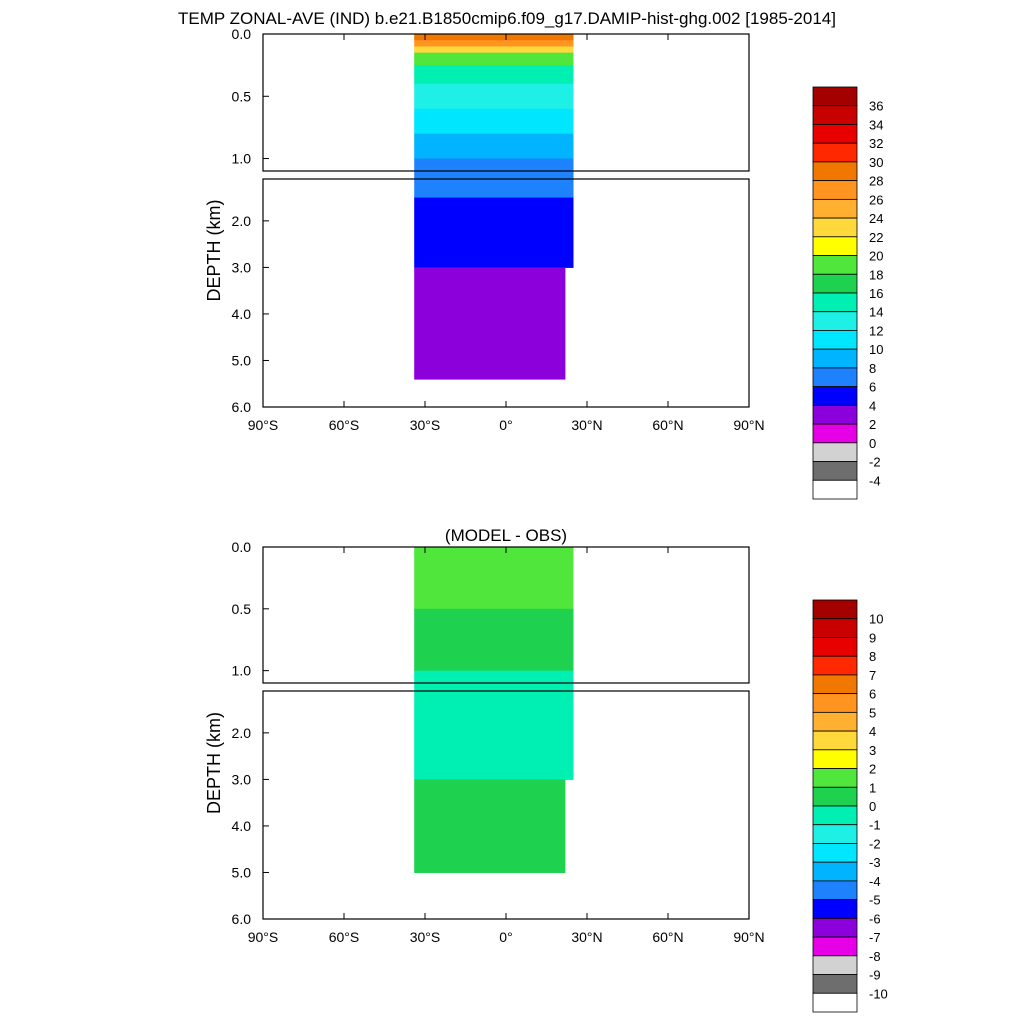  What do you see at coordinates (872, 424) in the screenshot?
I see `colorbar-label: 2` at bounding box center [872, 424].